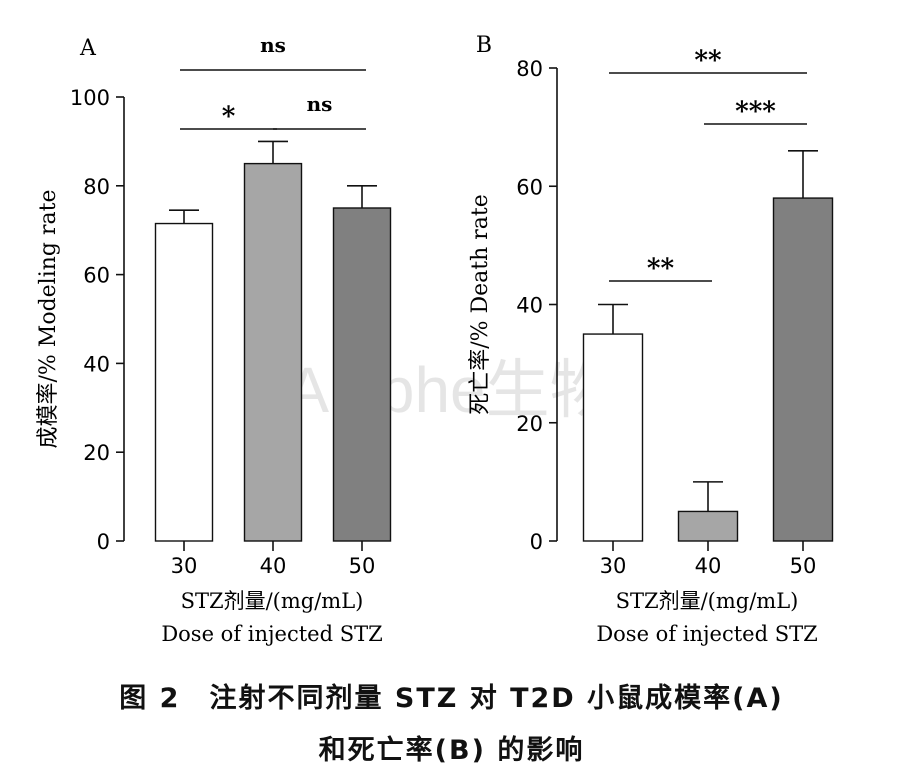 The image size is (903, 779). I want to click on caption-line-2: 和死亡率(B) 的影响, so click(451, 750).